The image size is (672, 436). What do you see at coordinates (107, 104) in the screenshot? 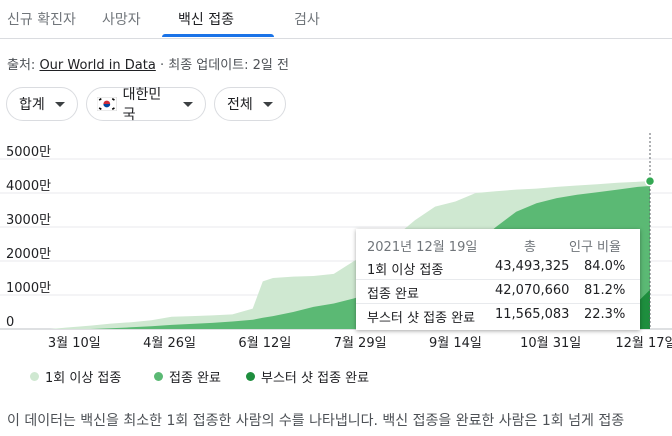
I see `korea-flag-icon` at bounding box center [107, 104].